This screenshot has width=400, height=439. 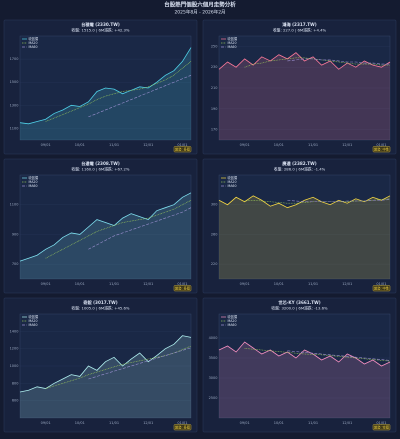 I want to click on y-tick-label: 1300, so click(x=14, y=105).